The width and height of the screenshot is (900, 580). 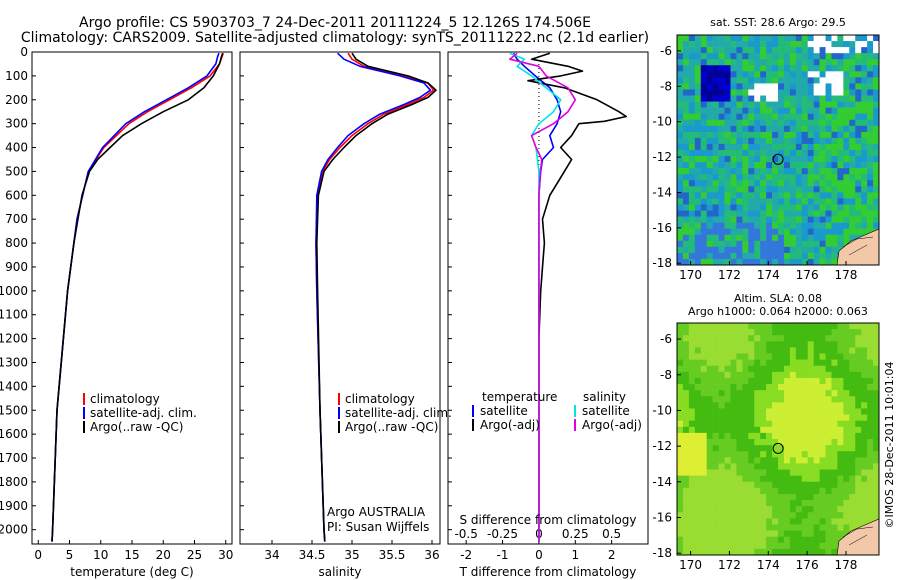 I want to click on x-tick-label: 25, so click(x=194, y=555).